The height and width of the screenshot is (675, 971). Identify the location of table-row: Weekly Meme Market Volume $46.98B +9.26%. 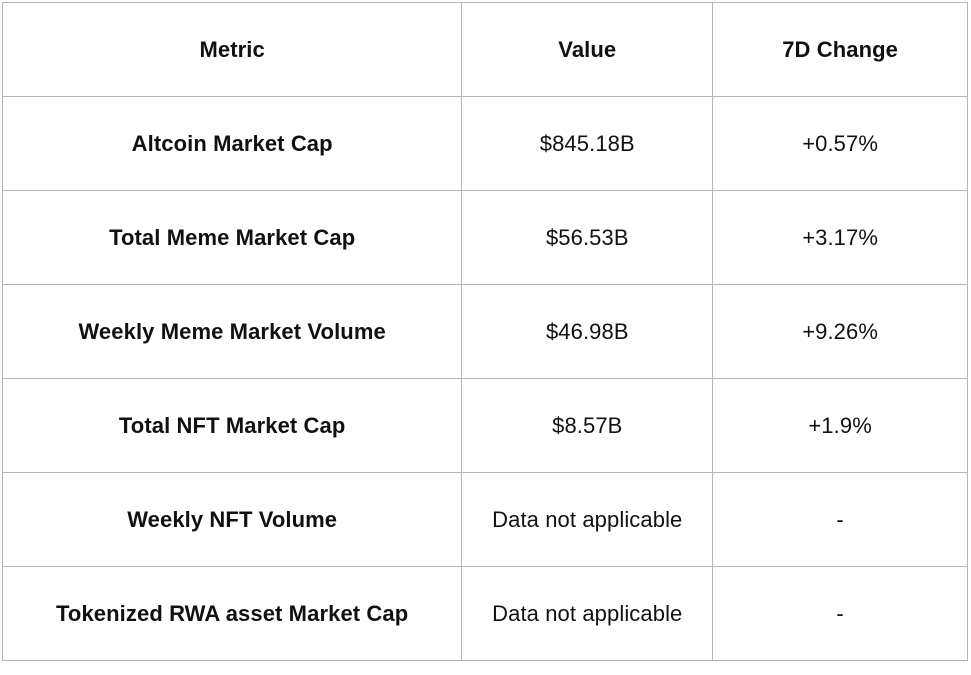
(484, 331).